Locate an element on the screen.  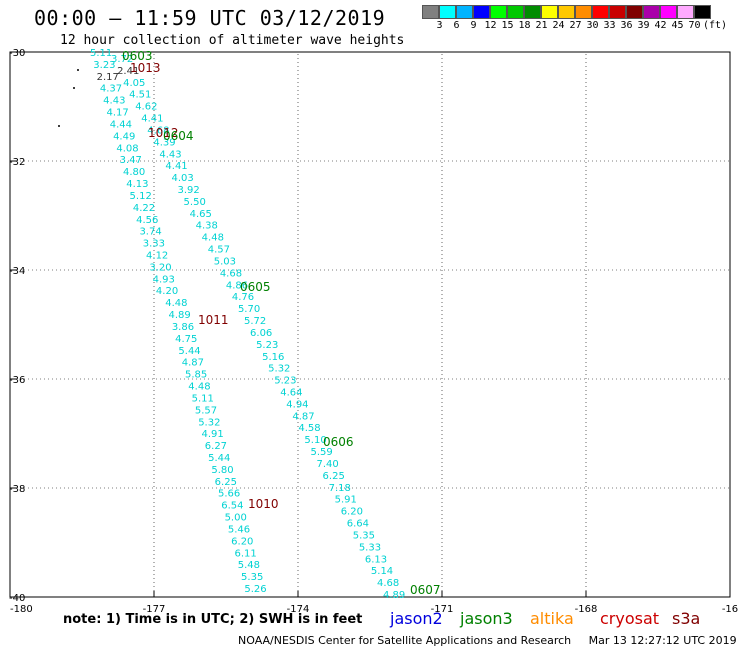
colorbar-label: 36 is located at coordinates (626, 25).